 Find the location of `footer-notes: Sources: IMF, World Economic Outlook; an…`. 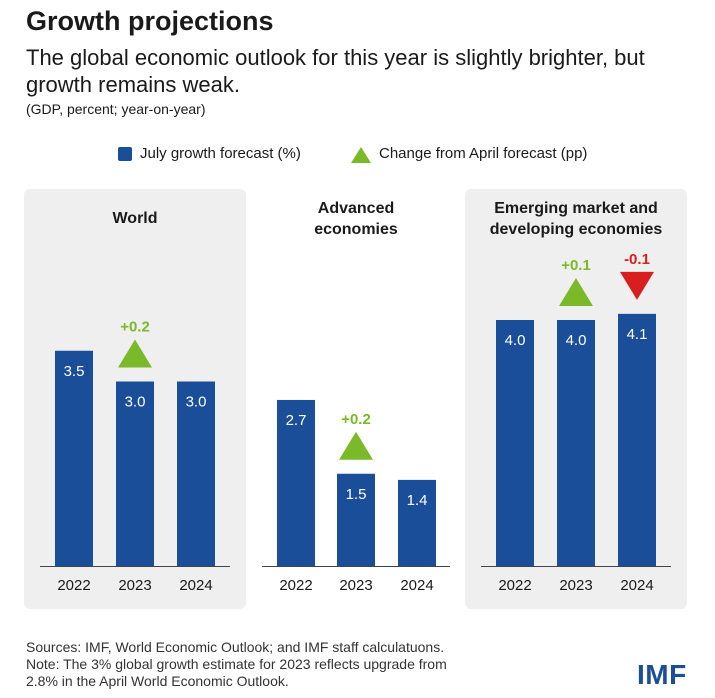

footer-notes: Sources: IMF, World Economic Outlook; an… is located at coordinates (236, 664).